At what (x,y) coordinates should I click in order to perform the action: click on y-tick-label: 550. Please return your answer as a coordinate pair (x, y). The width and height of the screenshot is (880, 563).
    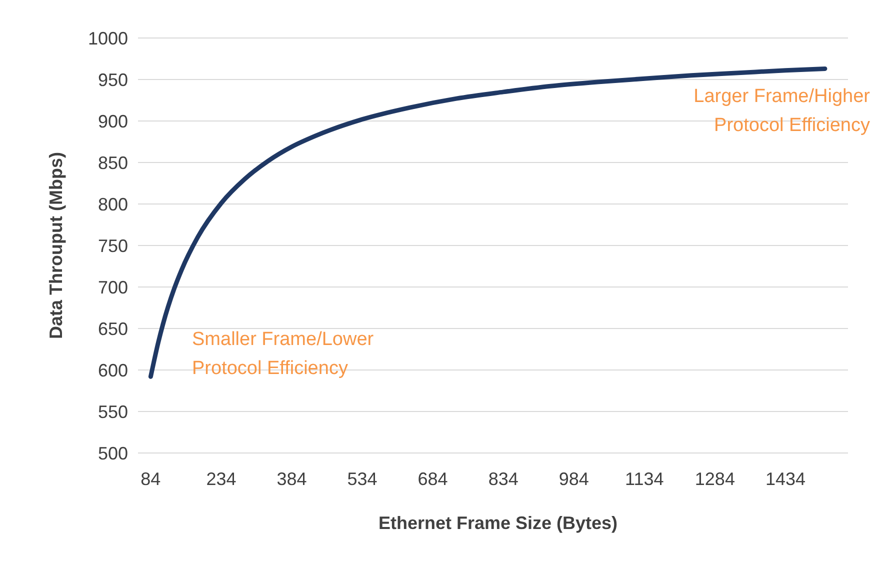
    Looking at the image, I should click on (113, 412).